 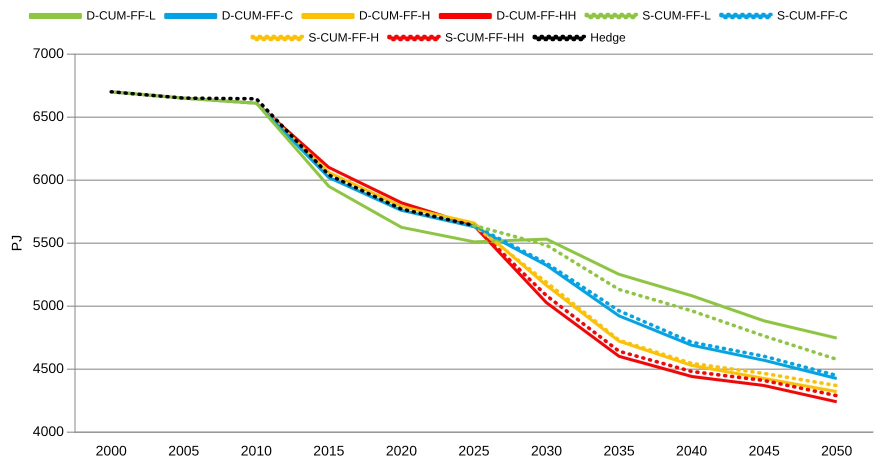 What do you see at coordinates (48, 368) in the screenshot?
I see `y-tick-label: 4500` at bounding box center [48, 368].